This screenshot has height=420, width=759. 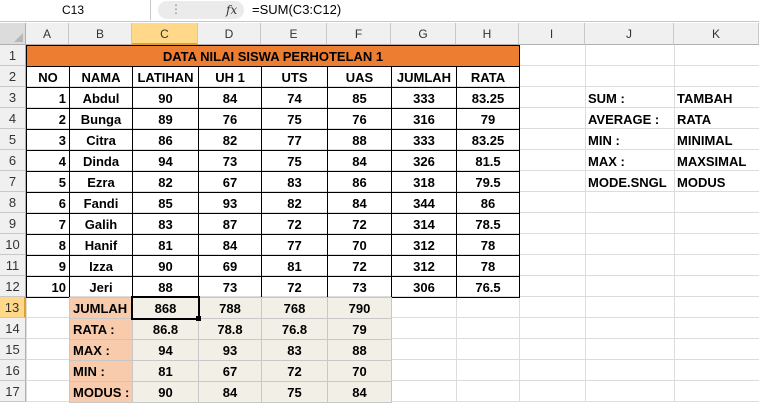 I want to click on select-all-corner, so click(x=13, y=34).